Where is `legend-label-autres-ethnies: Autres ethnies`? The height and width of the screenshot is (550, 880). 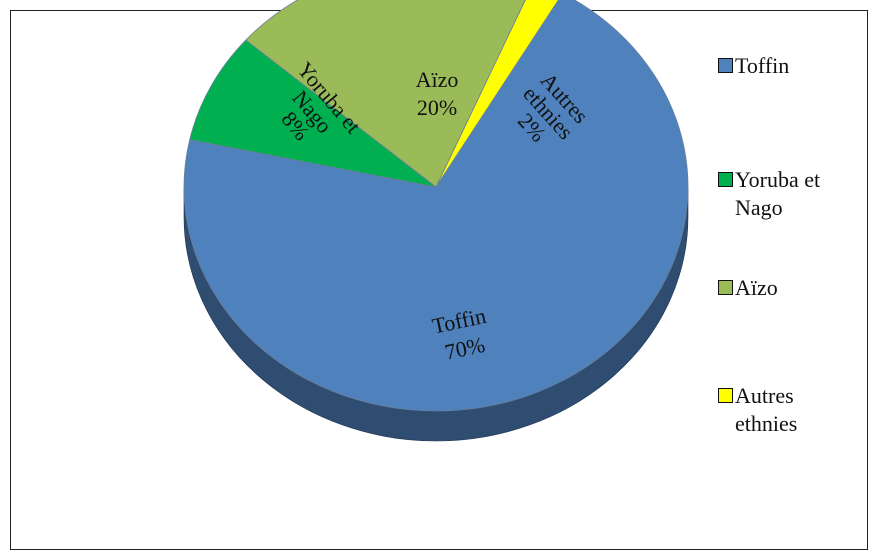 legend-label-autres-ethnies: Autres ethnies is located at coordinates (766, 409).